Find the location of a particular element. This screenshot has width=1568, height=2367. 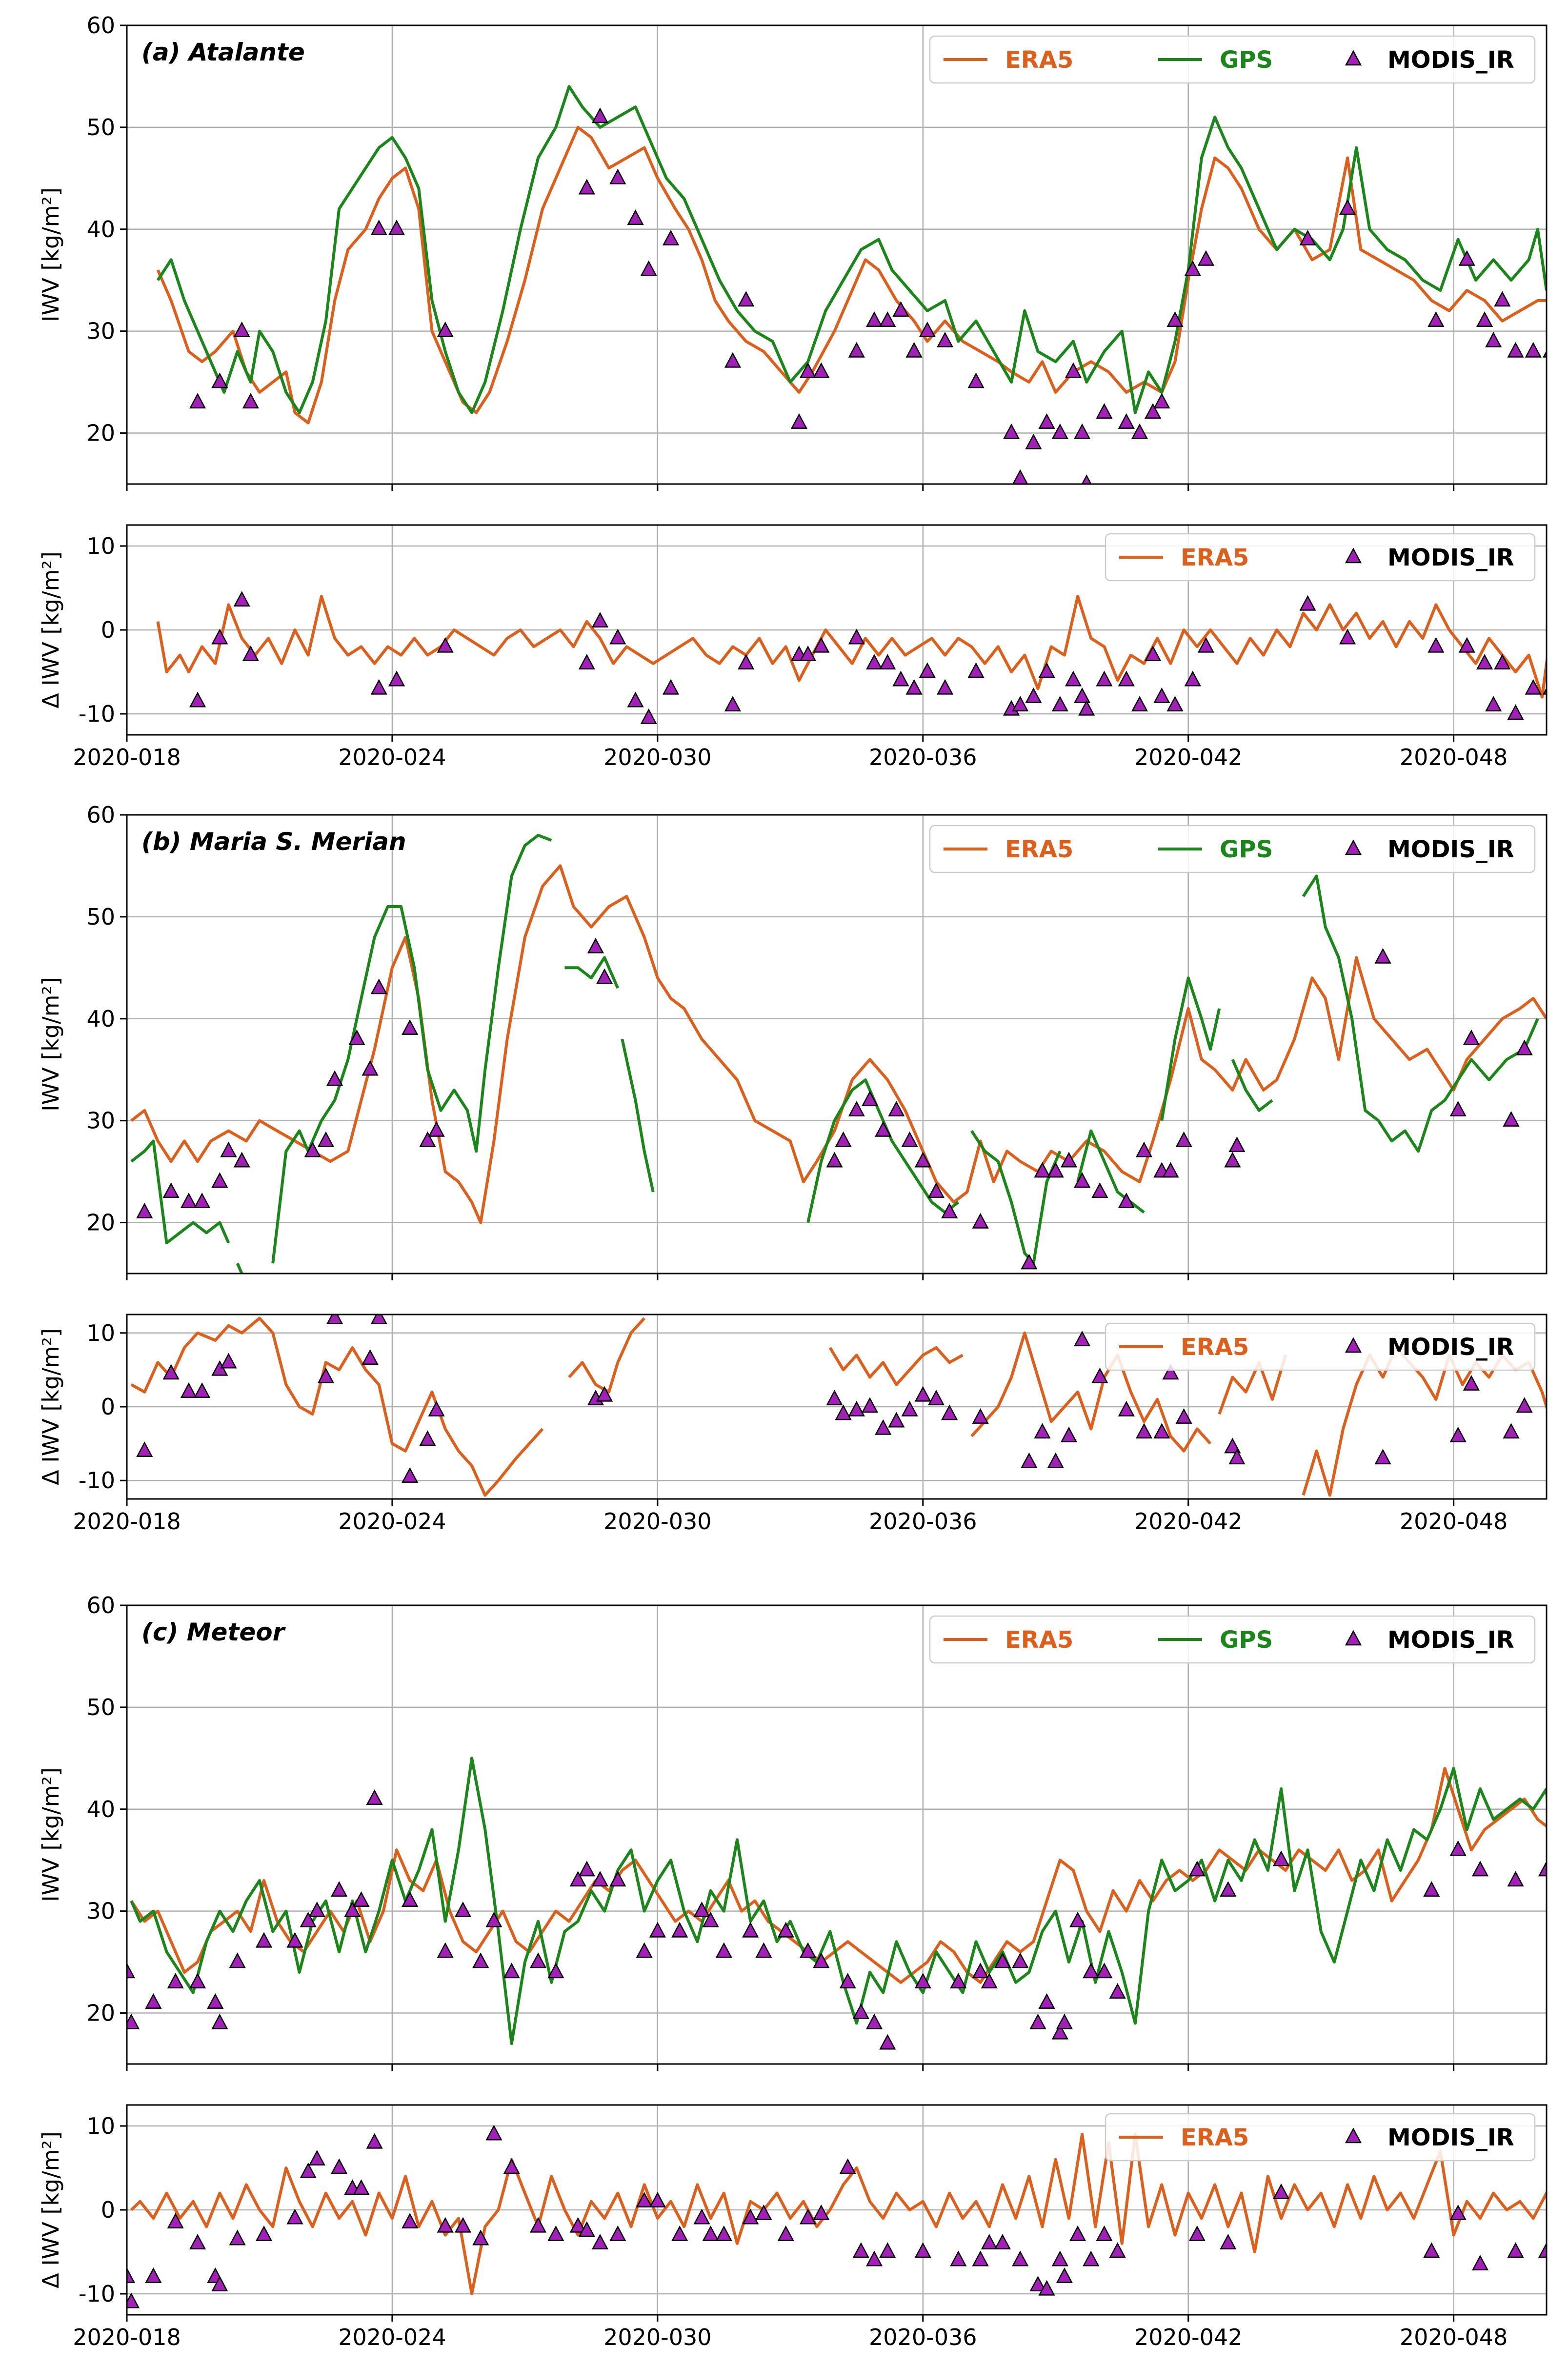

x-tick-label: 2020-042 is located at coordinates (1188, 1522).